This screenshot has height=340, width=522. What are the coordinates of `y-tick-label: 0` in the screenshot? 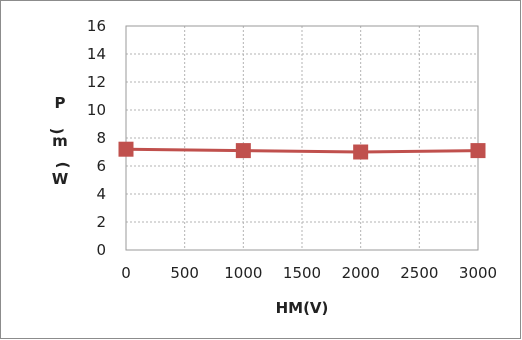 It's located at (101, 250).